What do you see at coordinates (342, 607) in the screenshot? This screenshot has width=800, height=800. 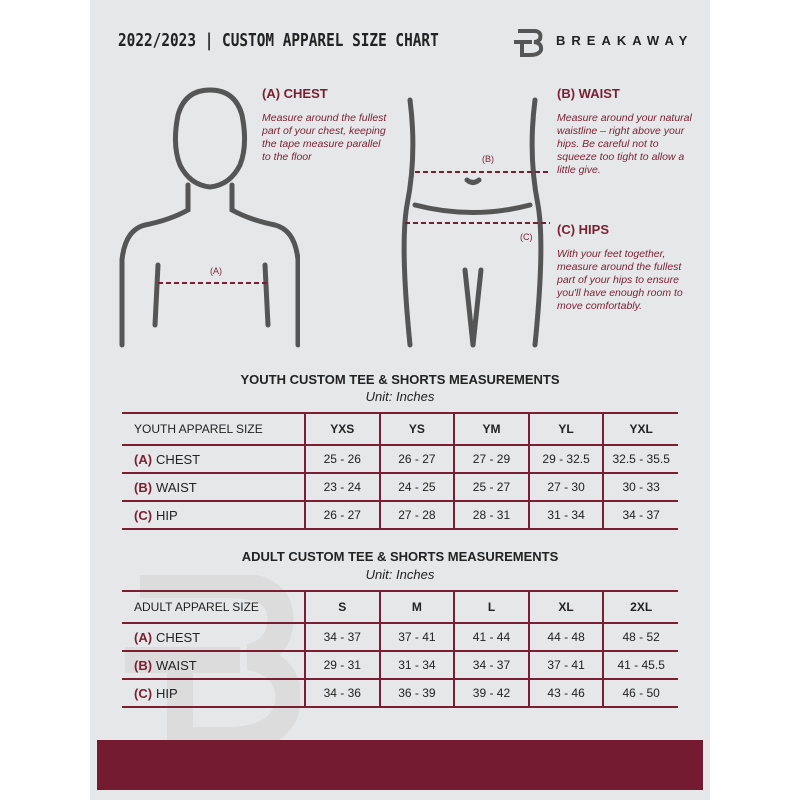 I see `size-header: S` at bounding box center [342, 607].